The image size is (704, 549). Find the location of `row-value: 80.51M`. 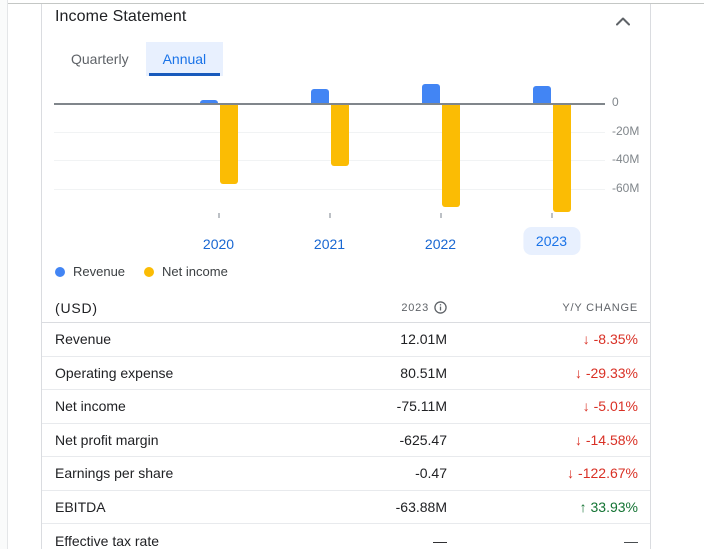

row-value: 80.51M is located at coordinates (423, 372).